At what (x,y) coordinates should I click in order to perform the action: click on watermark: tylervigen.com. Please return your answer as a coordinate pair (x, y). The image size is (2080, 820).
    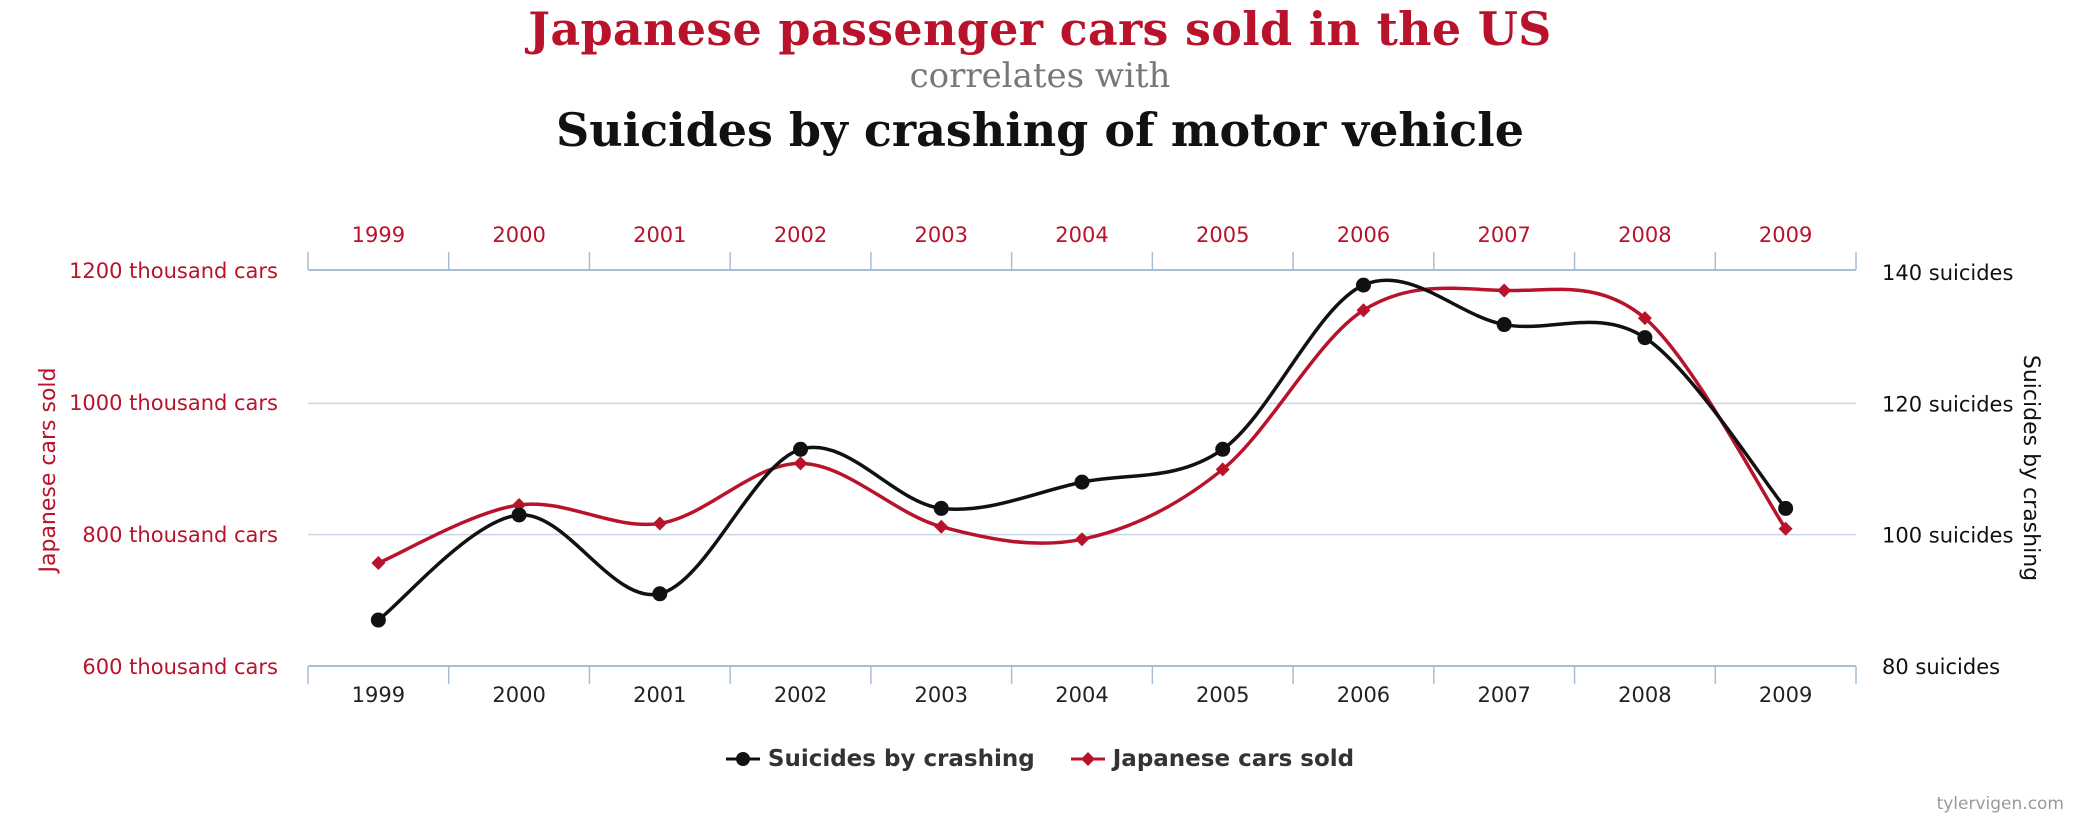
    Looking at the image, I should click on (2000, 804).